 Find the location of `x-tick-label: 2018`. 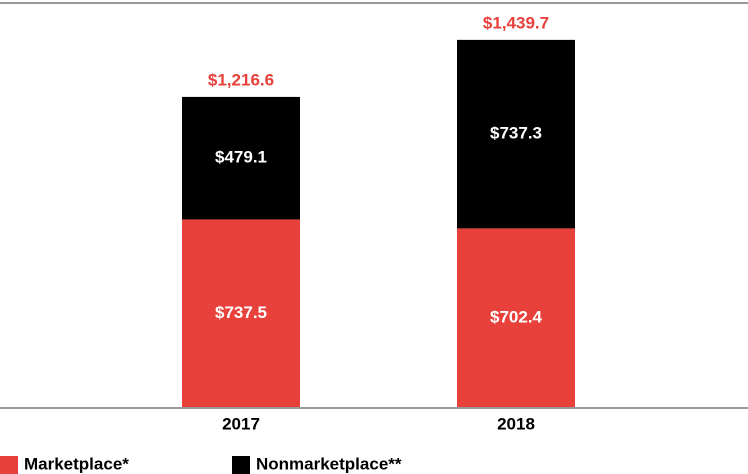

x-tick-label: 2018 is located at coordinates (516, 423).